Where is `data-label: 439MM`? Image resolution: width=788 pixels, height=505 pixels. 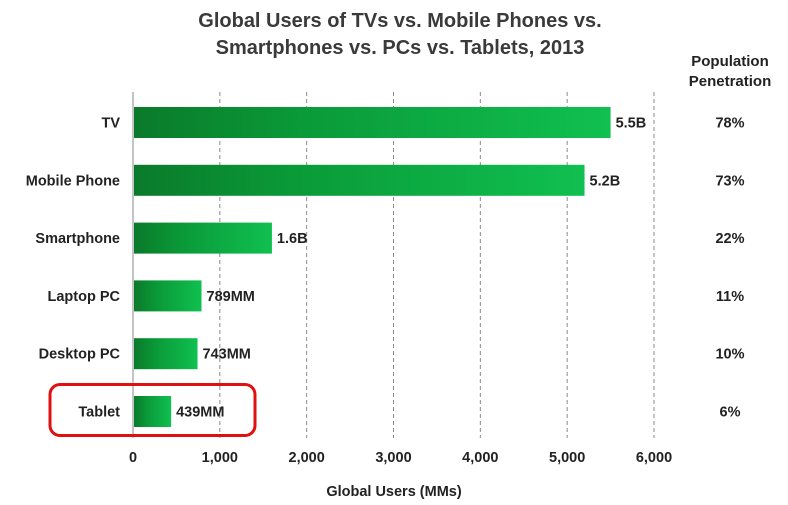
data-label: 439MM is located at coordinates (200, 413).